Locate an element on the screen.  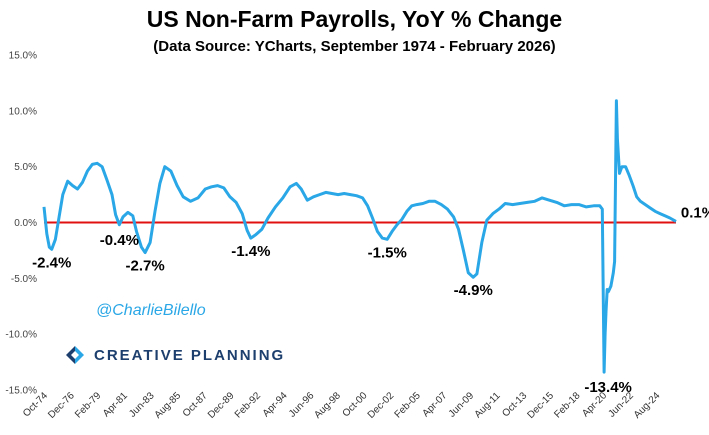
x-tick-label: Apr-07 is located at coordinates (434, 404).